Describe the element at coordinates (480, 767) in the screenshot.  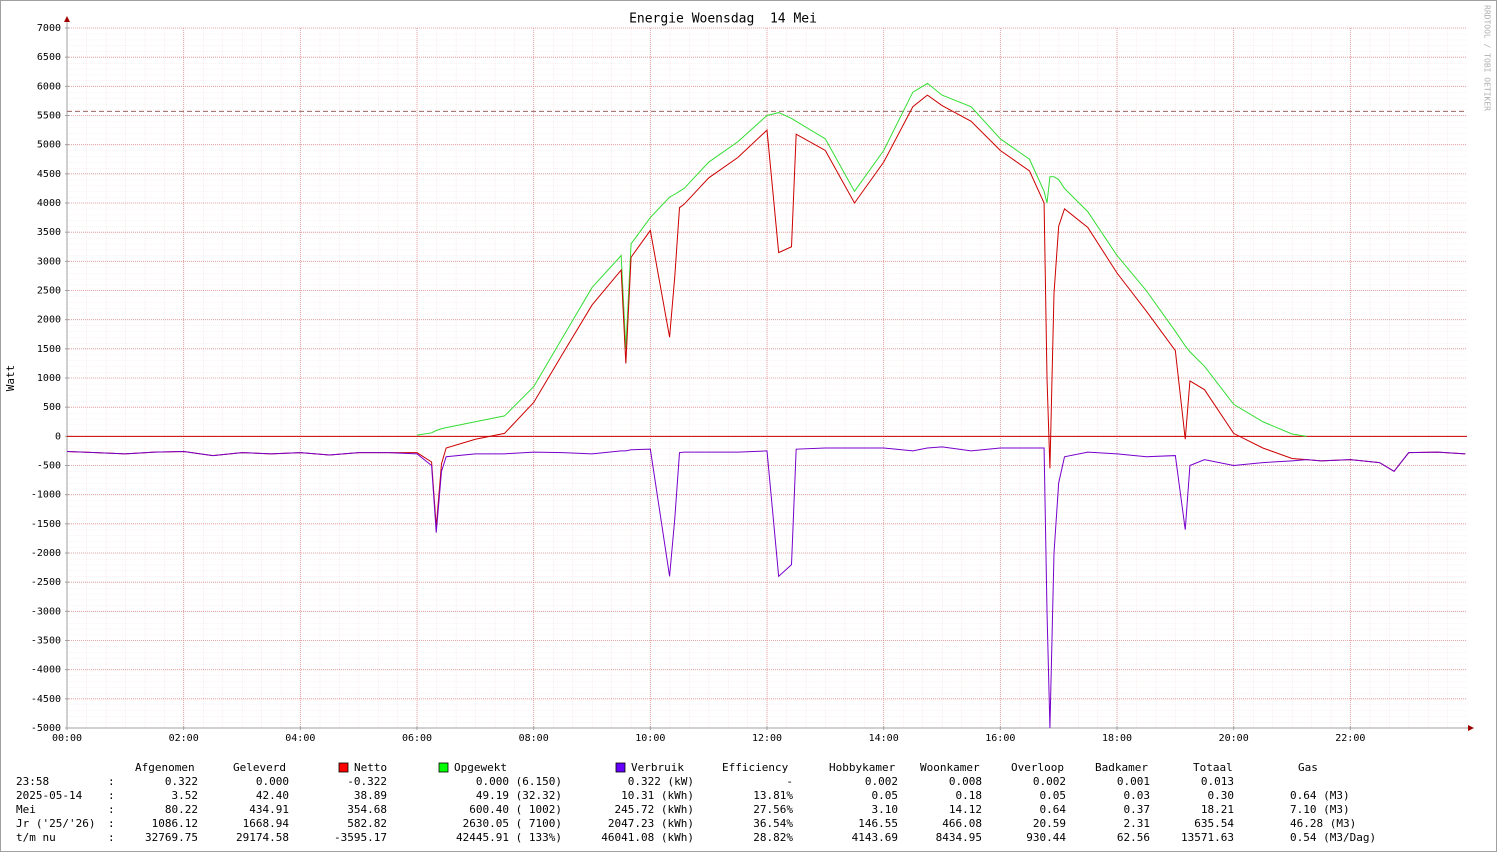
I see `legend-label: Opgewekt` at that location.